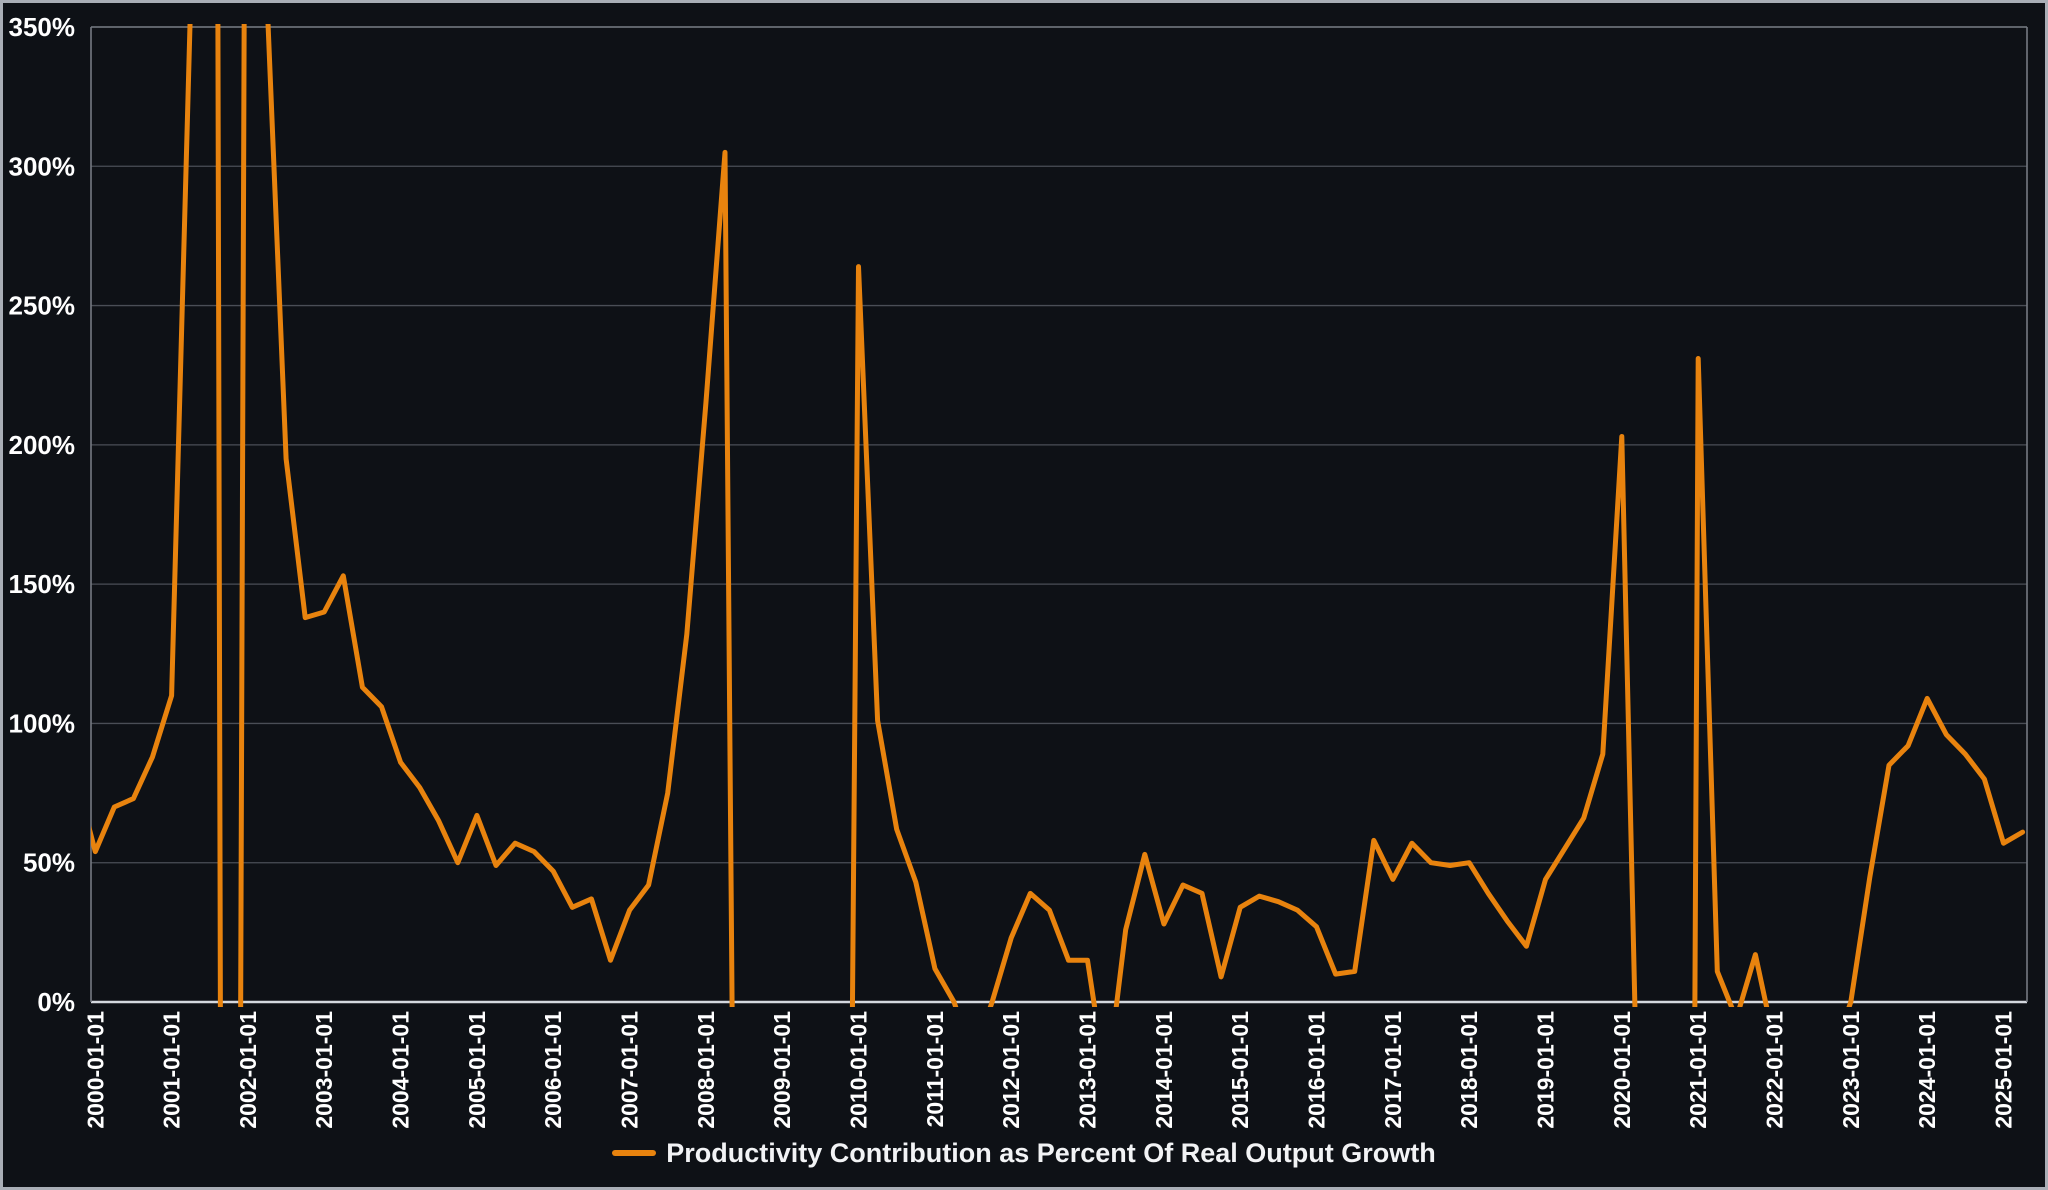 The height and width of the screenshot is (1190, 2048). What do you see at coordinates (1317, 1070) in the screenshot?
I see `x-tick-label: 2016-01-01` at bounding box center [1317, 1070].